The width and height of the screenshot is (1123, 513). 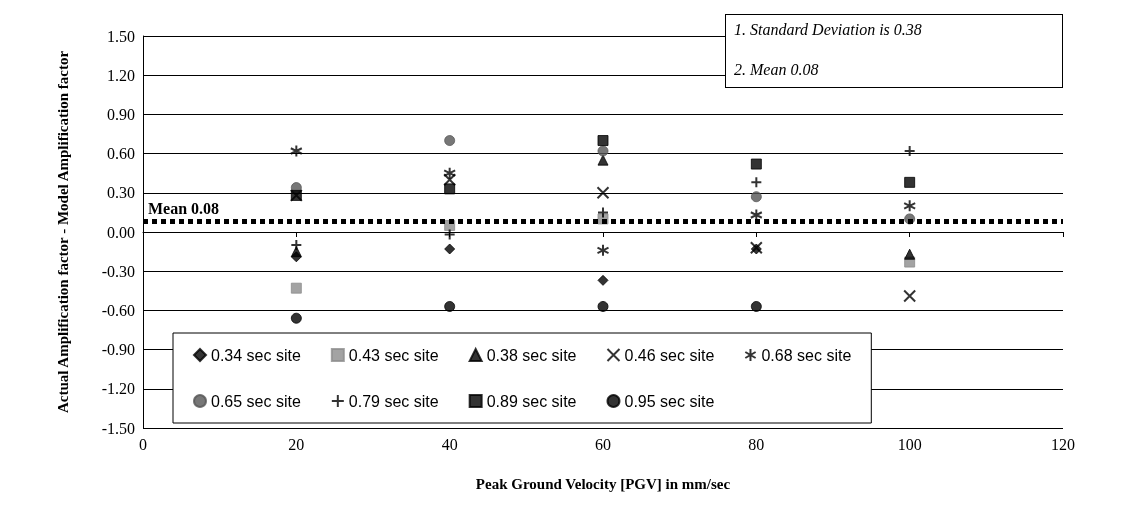 What do you see at coordinates (1063, 444) in the screenshot?
I see `x-tick-label: 120` at bounding box center [1063, 444].